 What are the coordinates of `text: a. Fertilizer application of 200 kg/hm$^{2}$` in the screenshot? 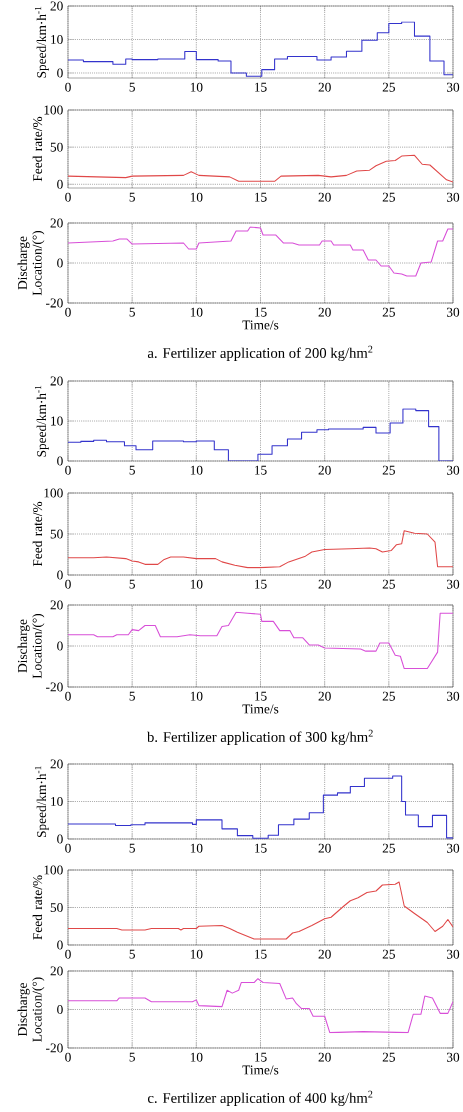 It's located at (260, 353).